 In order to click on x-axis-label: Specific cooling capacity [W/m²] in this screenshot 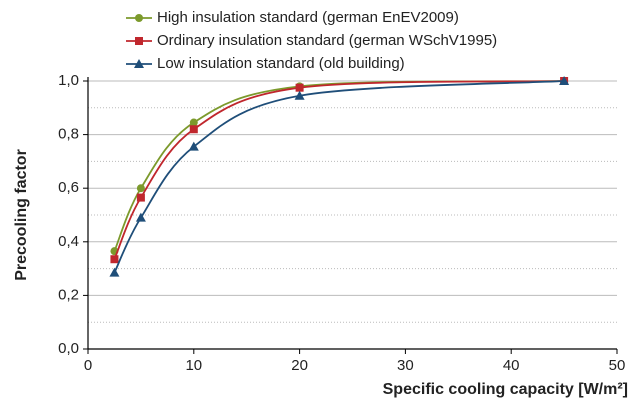, I will do `click(505, 389)`.